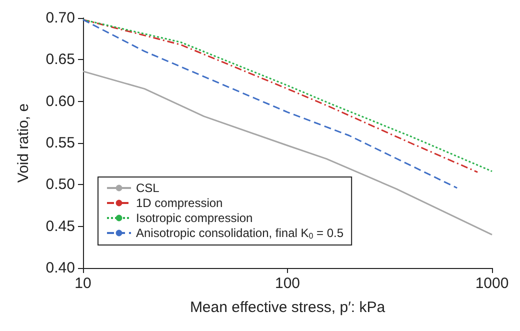  What do you see at coordinates (60, 59) in the screenshot?
I see `y-tick-label: 0.65` at bounding box center [60, 59].